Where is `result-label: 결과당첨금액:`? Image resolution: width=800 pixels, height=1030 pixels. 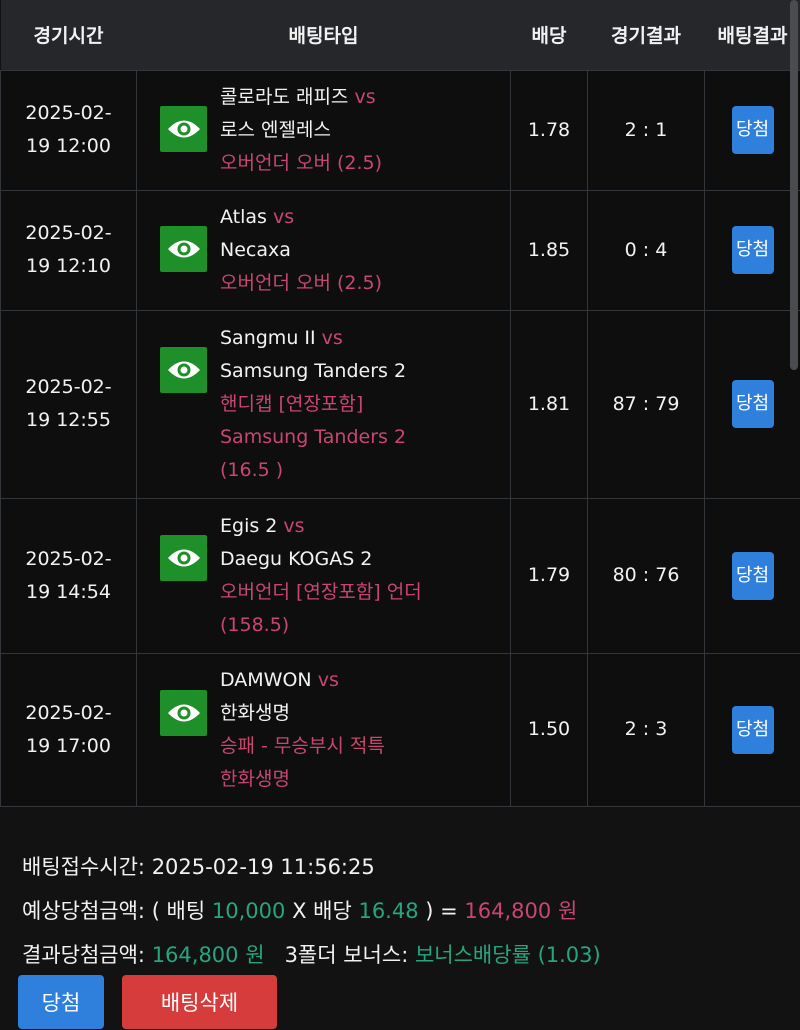
result-label: 결과당첨금액: is located at coordinates (83, 954).